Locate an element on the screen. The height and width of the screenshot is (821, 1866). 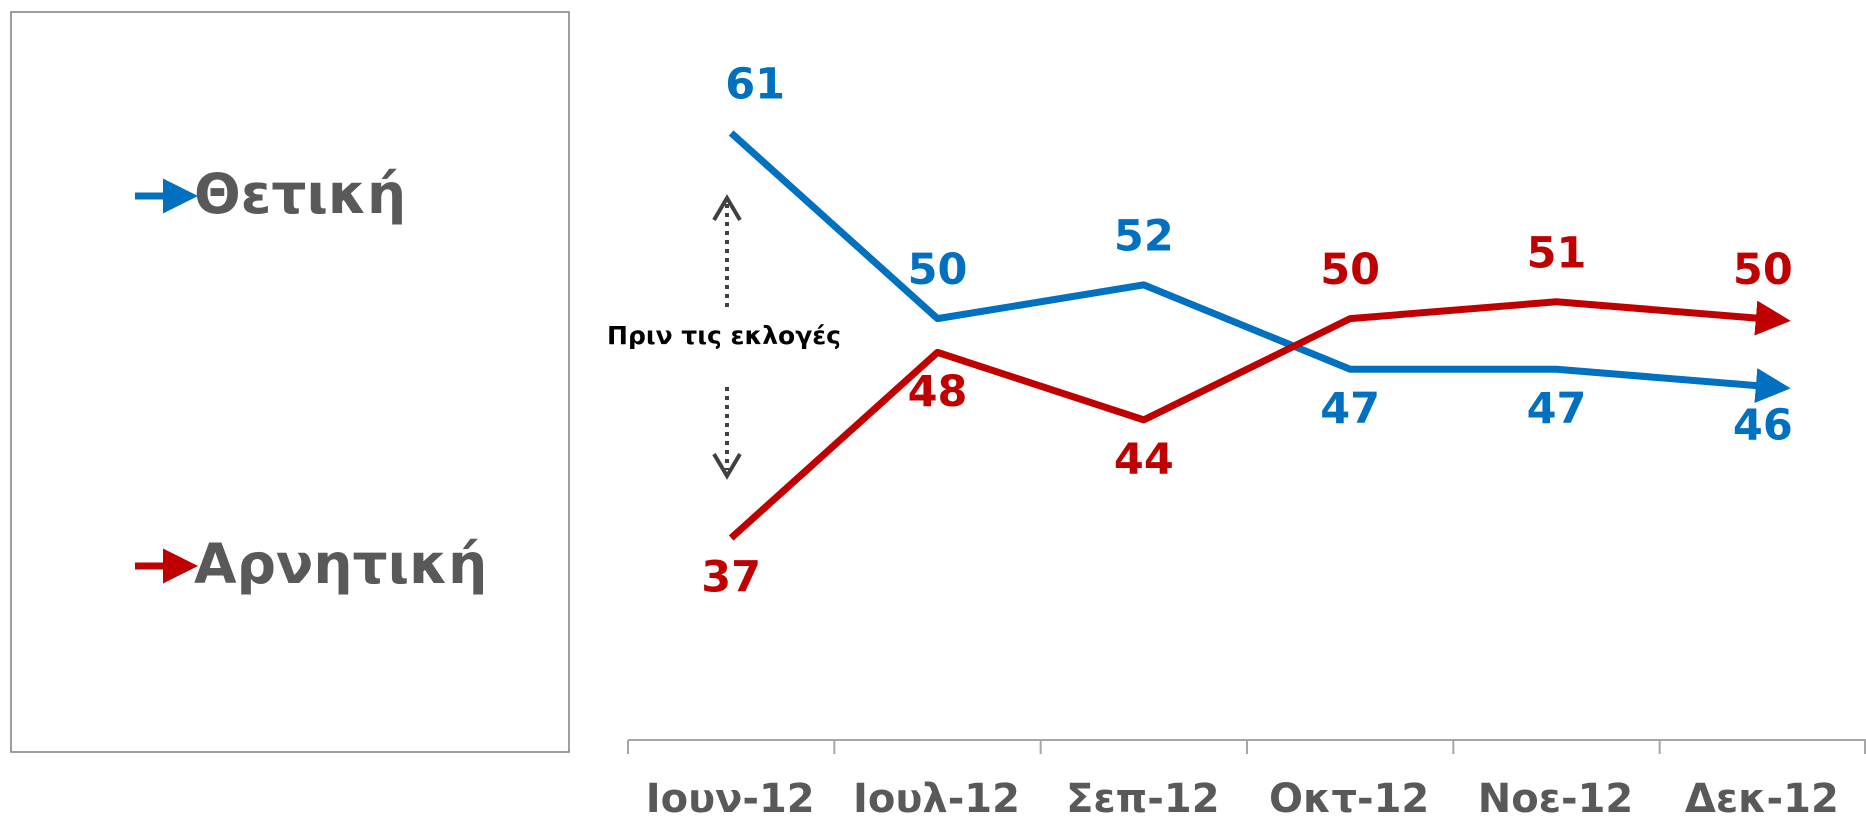
data-label: 46 is located at coordinates (1763, 426).